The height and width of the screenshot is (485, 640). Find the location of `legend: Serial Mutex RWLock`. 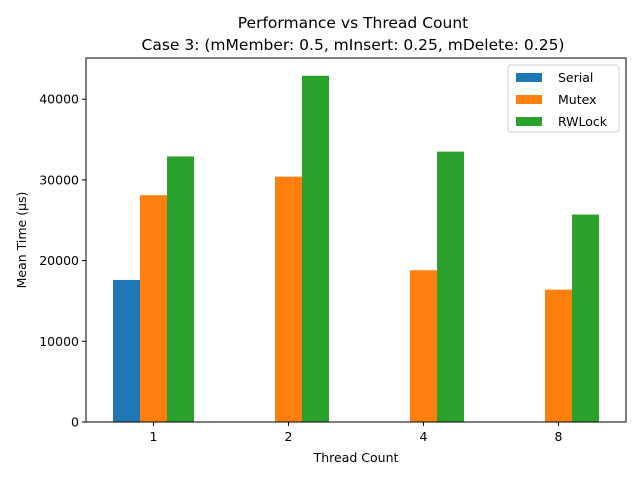

legend: Serial Mutex RWLock is located at coordinates (563, 98).